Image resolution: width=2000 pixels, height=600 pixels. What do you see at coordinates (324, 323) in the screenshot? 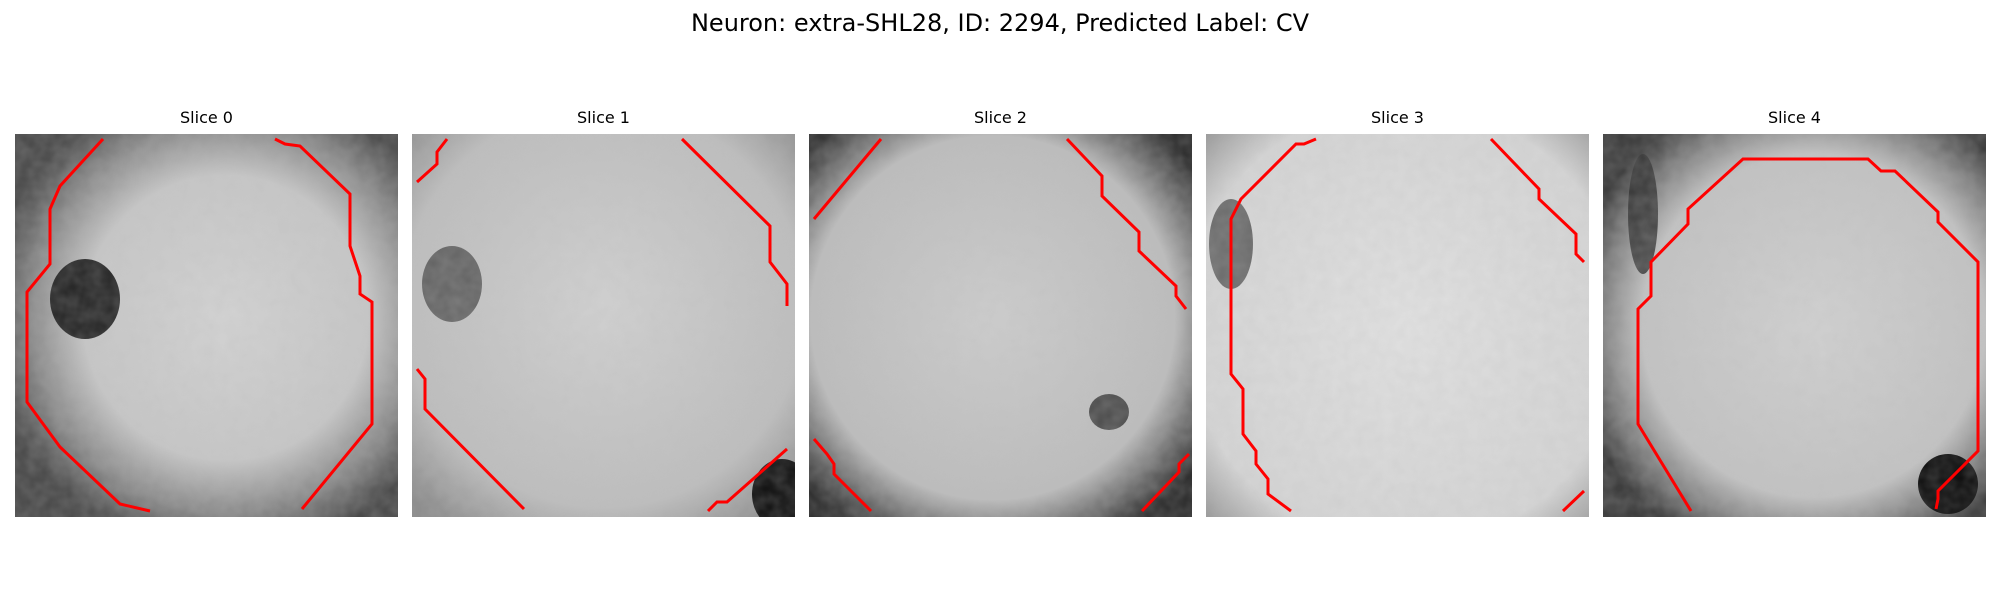
I see `contour-right` at bounding box center [324, 323].